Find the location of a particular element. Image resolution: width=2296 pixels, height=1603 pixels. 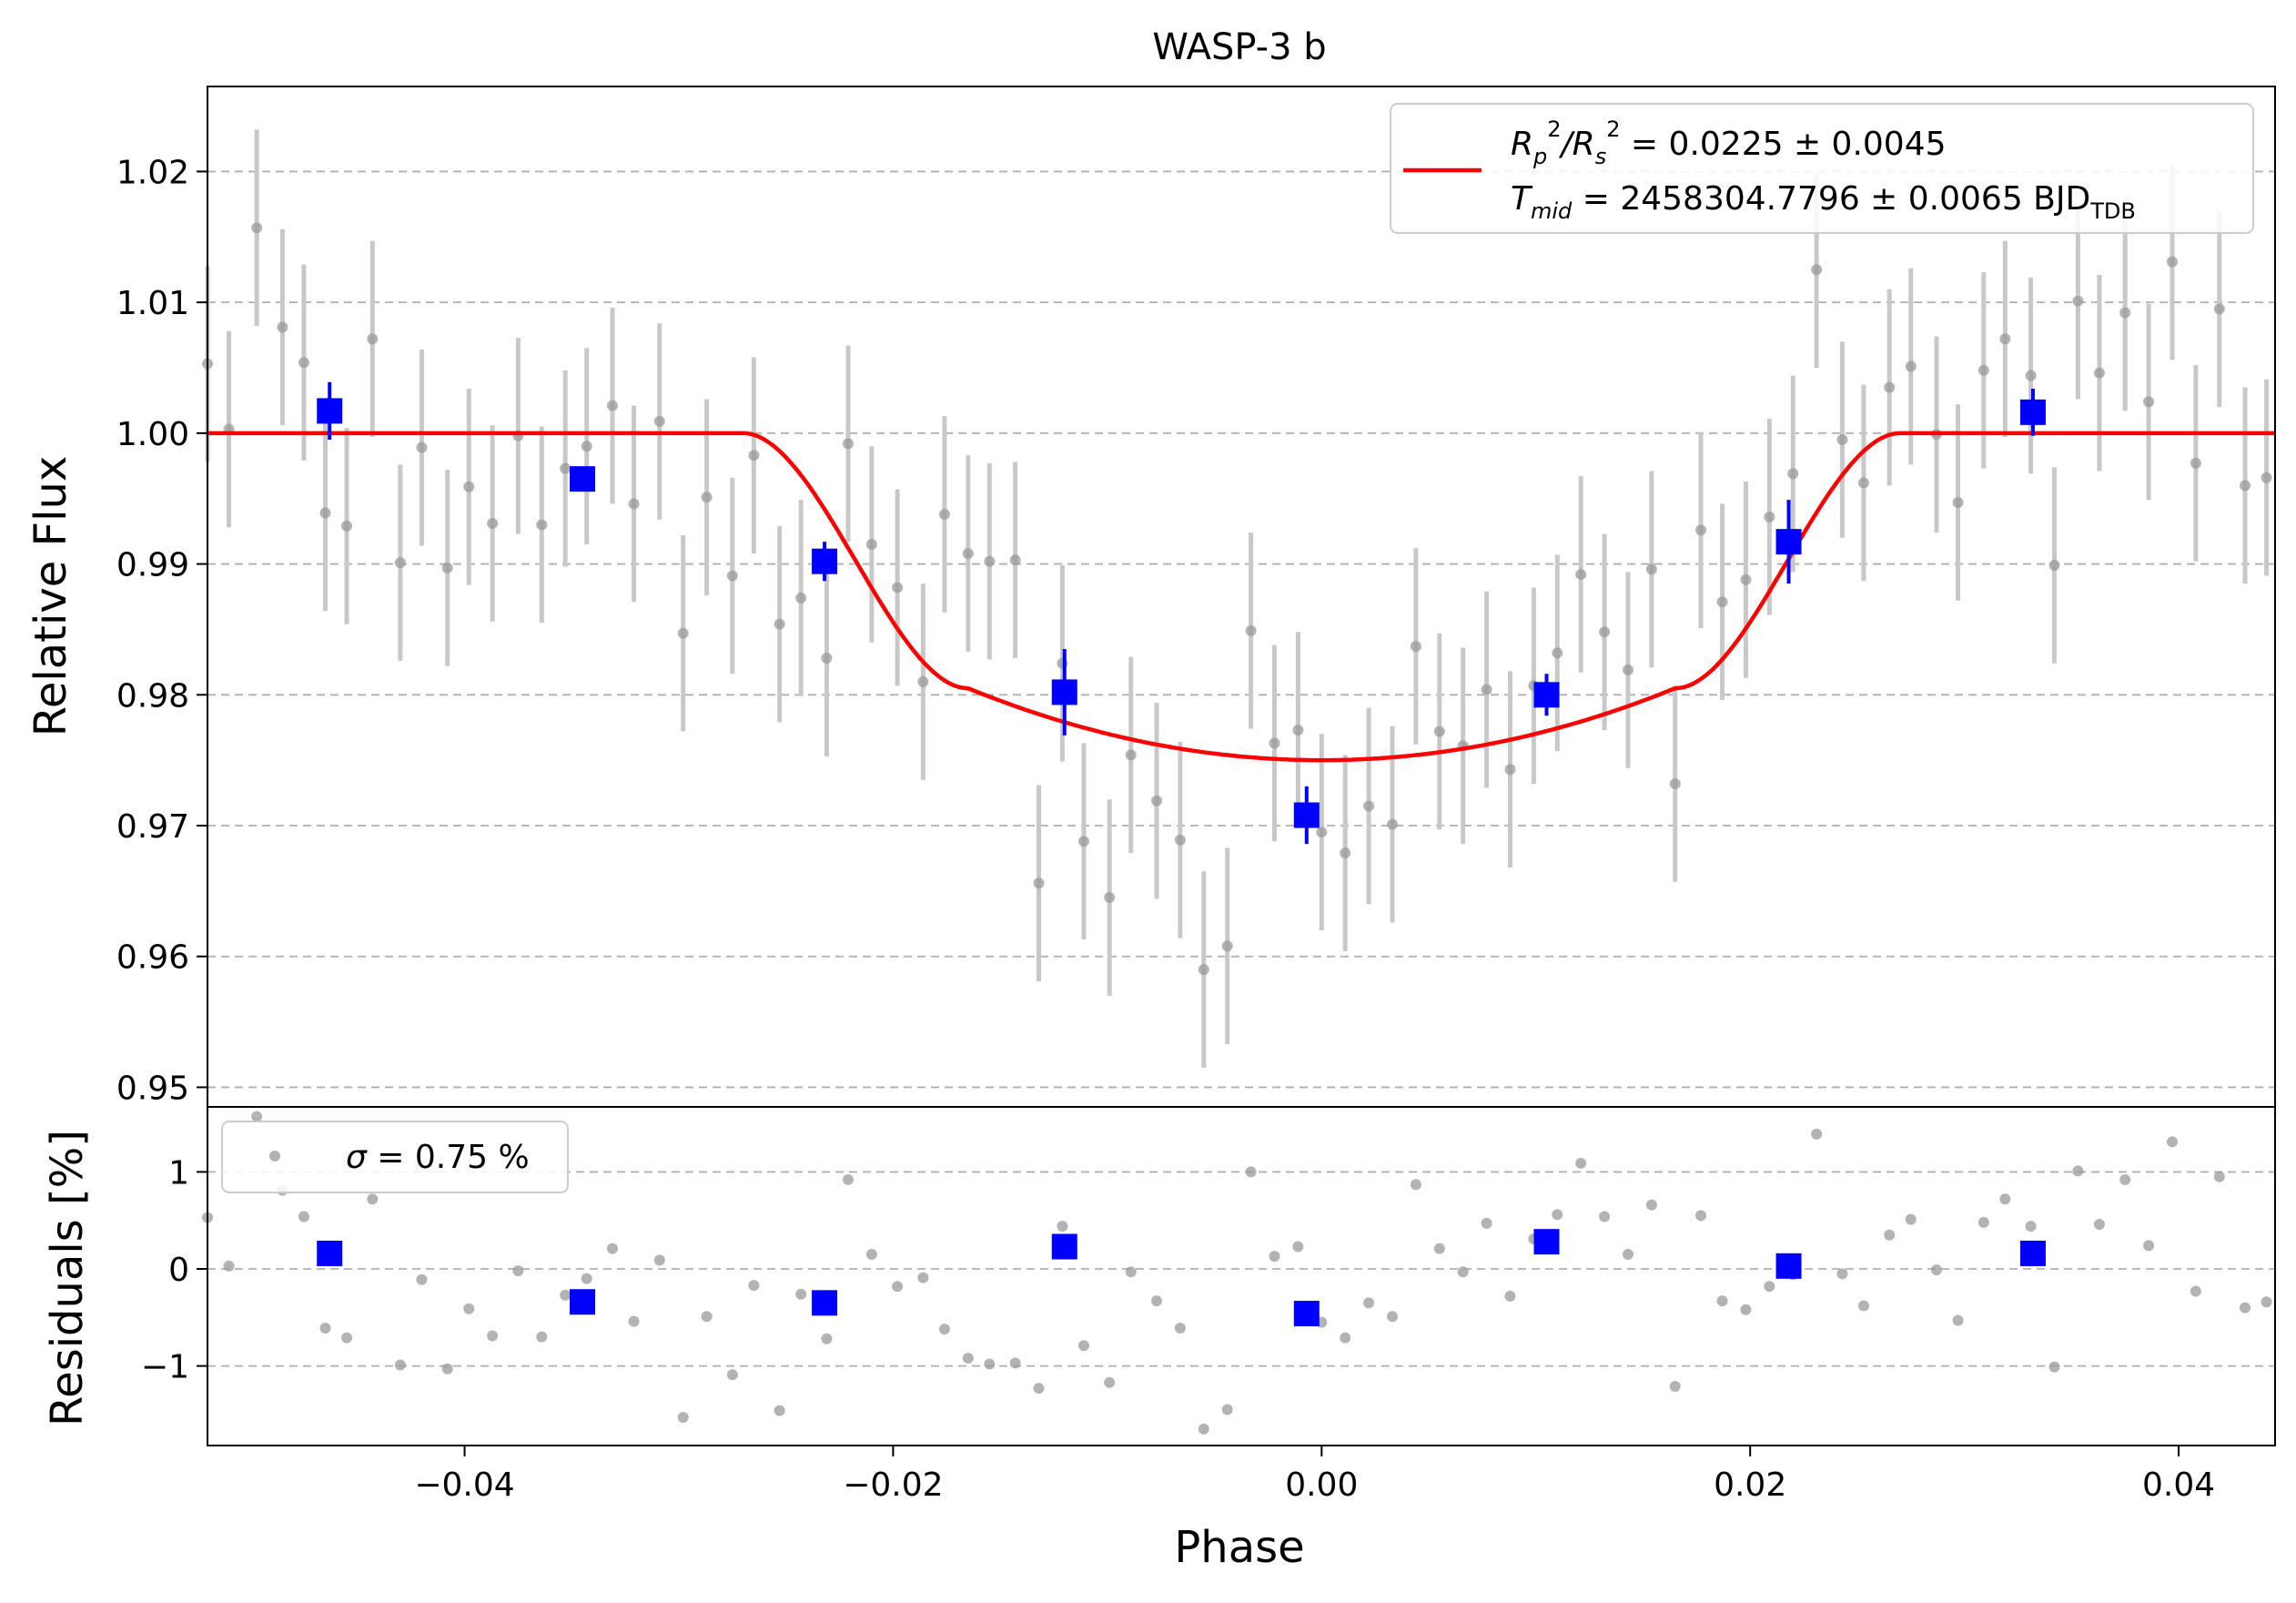

bottom-legend: σ = 0.75 % is located at coordinates (395, 1157).